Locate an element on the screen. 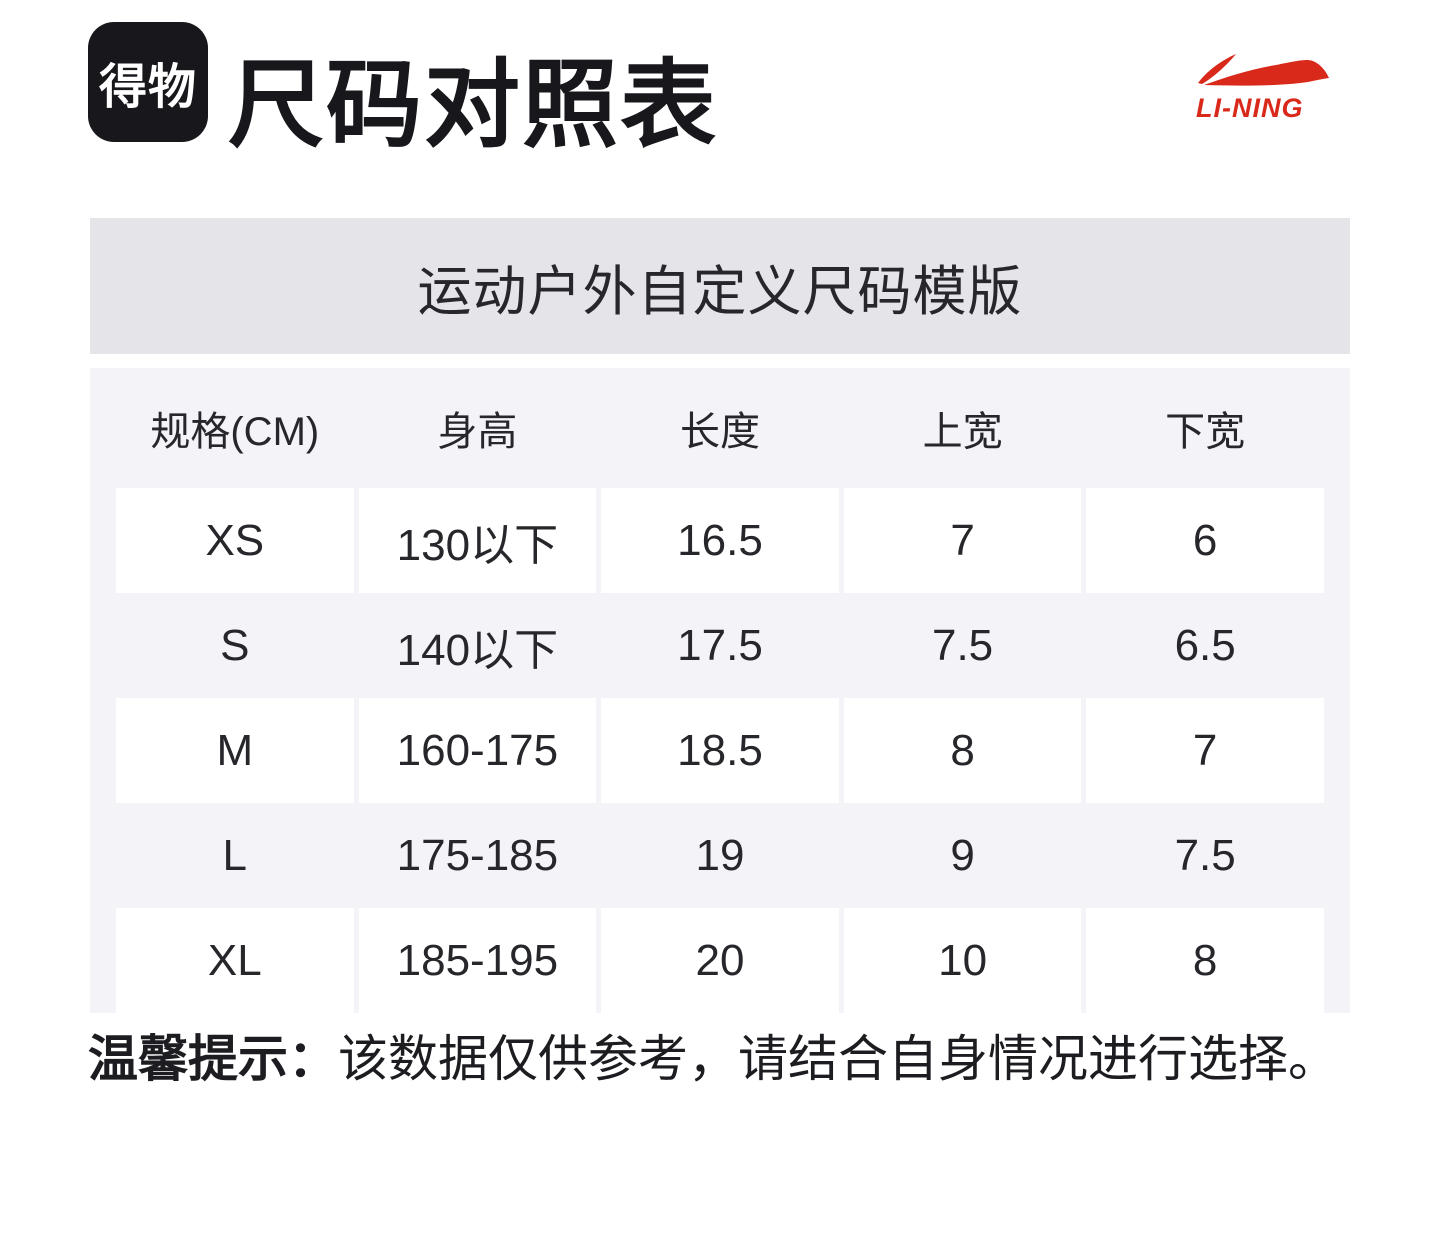 The height and width of the screenshot is (1236, 1440). column-header: 身高 is located at coordinates (477, 432).